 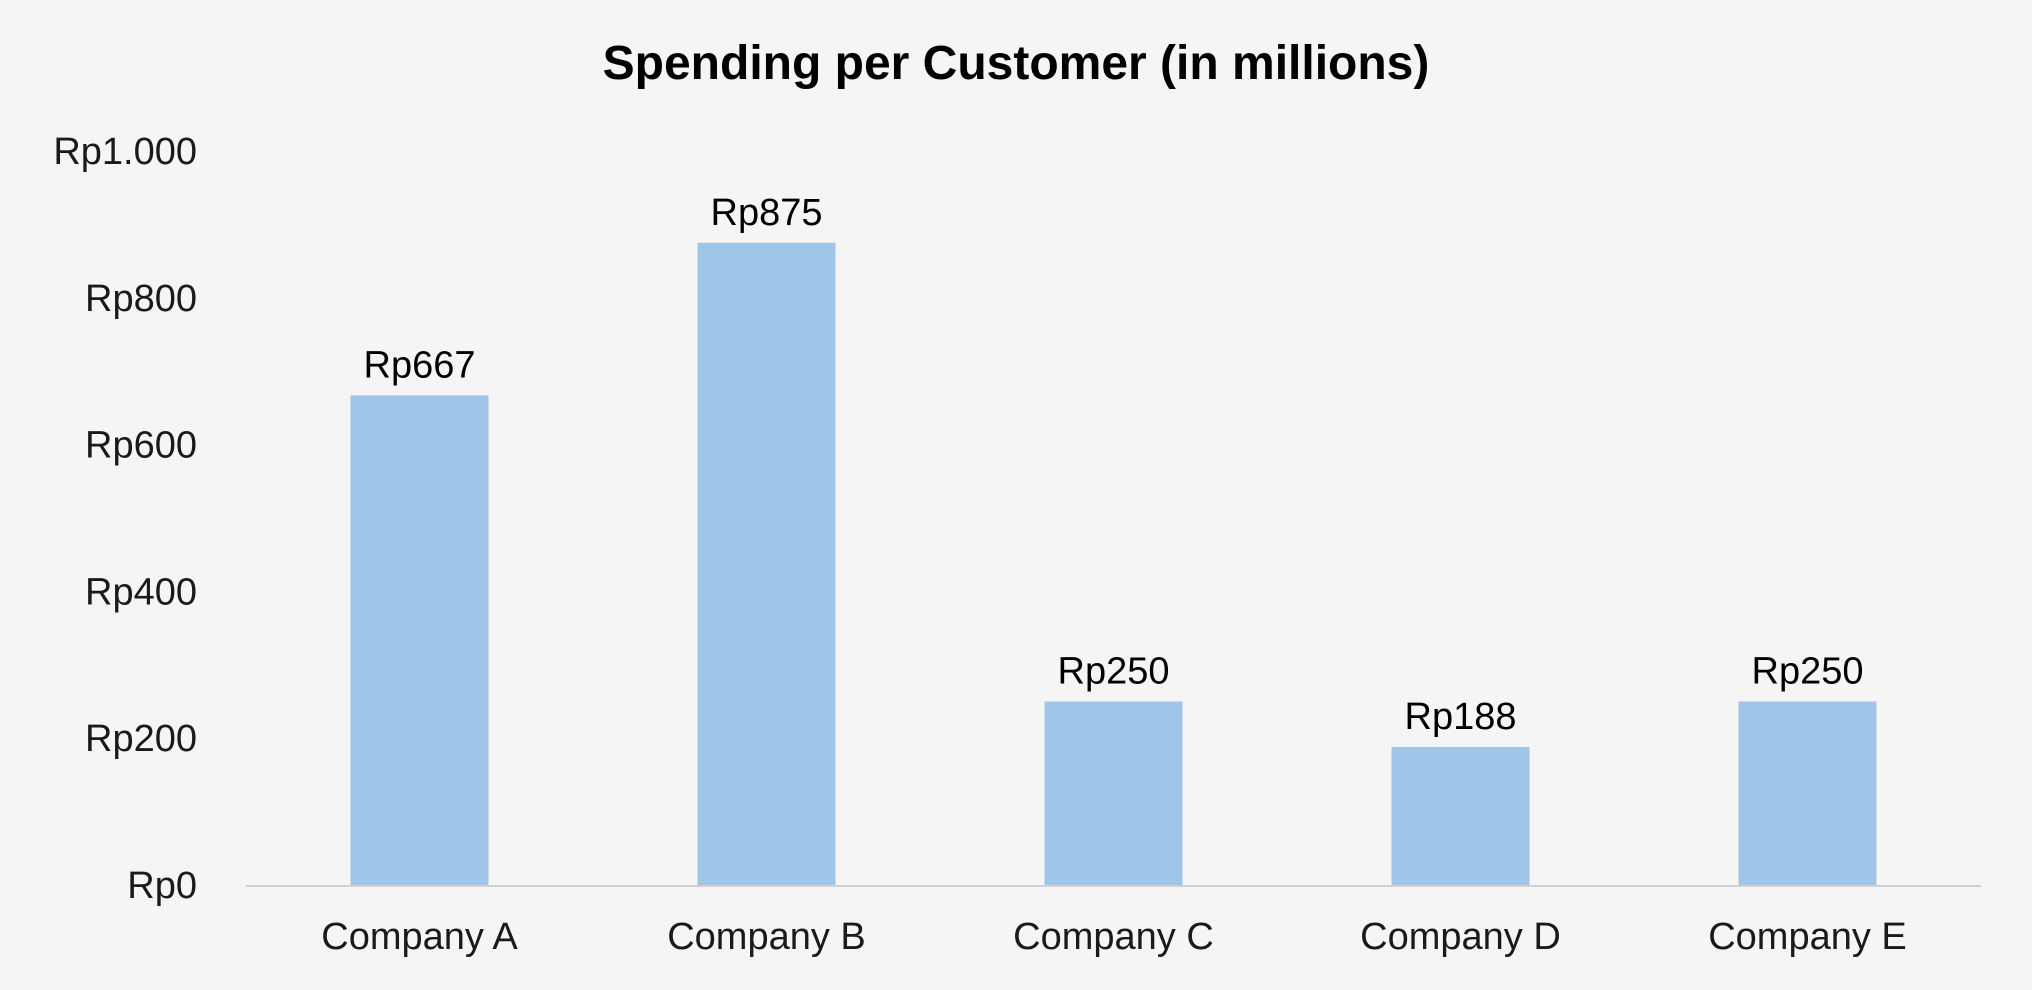 I want to click on x-tick-label: Company C, so click(x=1113, y=937).